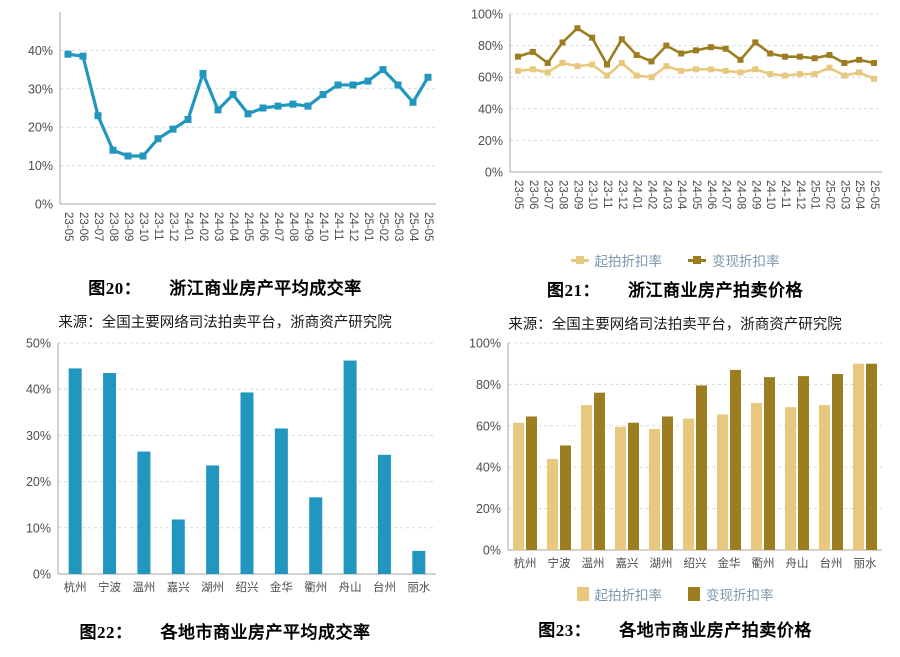 The width and height of the screenshot is (900, 657). I want to click on bar-series-变现折扣率, so click(701, 456).